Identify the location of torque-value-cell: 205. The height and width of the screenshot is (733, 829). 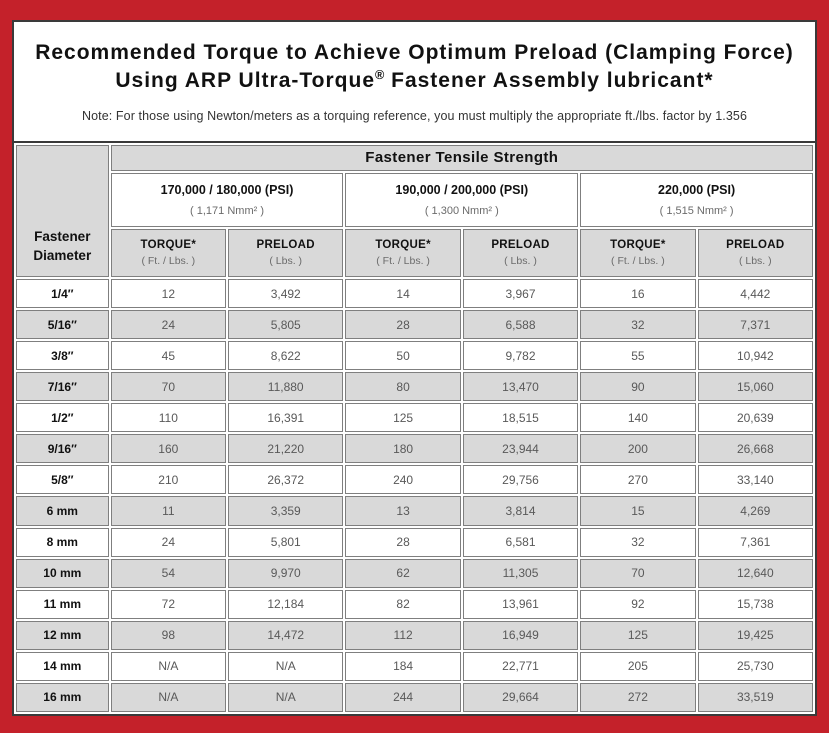
(638, 666).